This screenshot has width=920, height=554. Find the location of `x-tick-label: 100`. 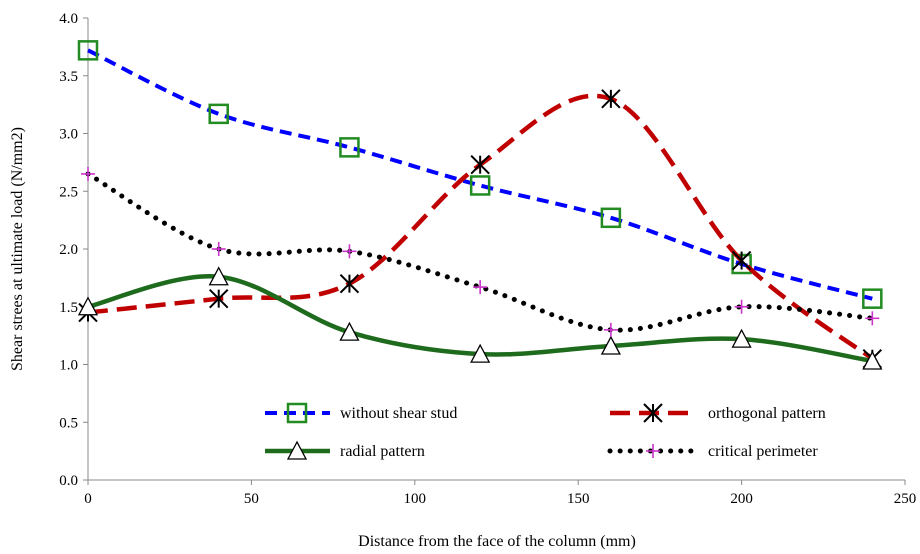

x-tick-label: 100 is located at coordinates (415, 499).